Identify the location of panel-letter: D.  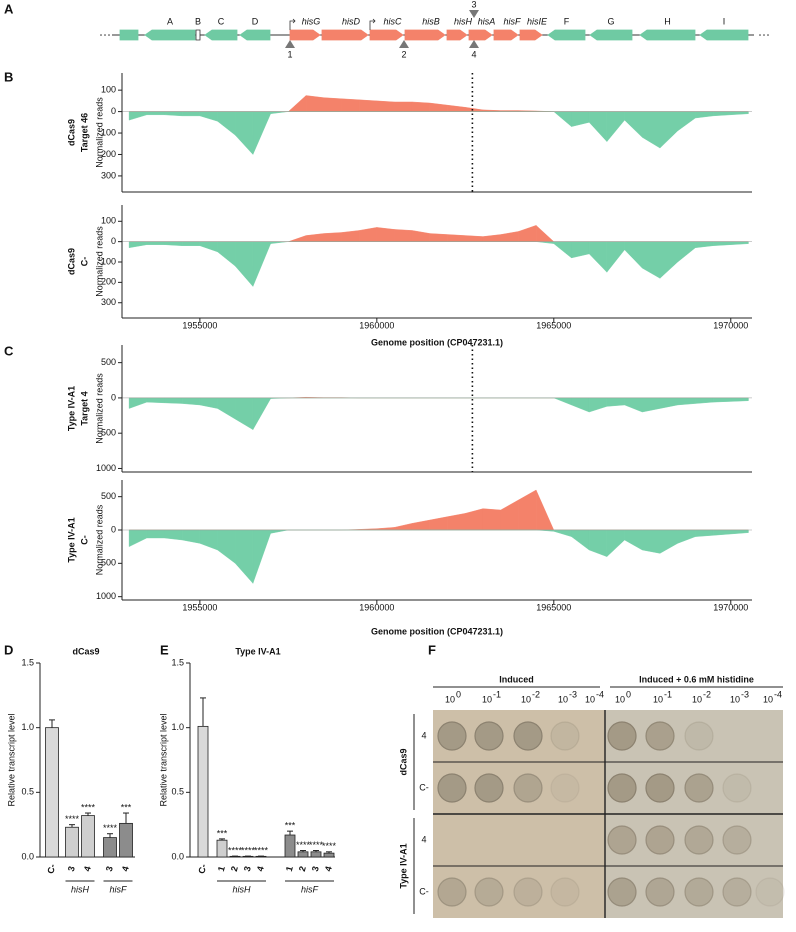
(8, 649).